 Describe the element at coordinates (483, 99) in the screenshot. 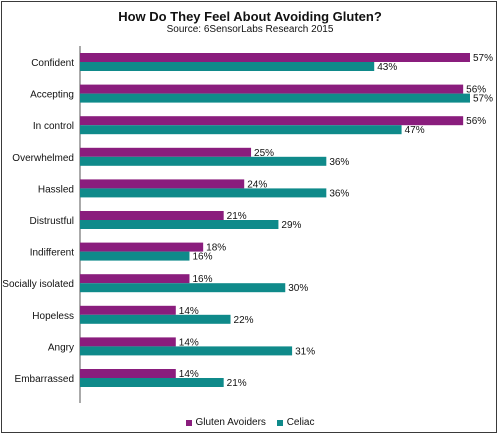

I see `value-label-celiac-accepting: 57%` at that location.